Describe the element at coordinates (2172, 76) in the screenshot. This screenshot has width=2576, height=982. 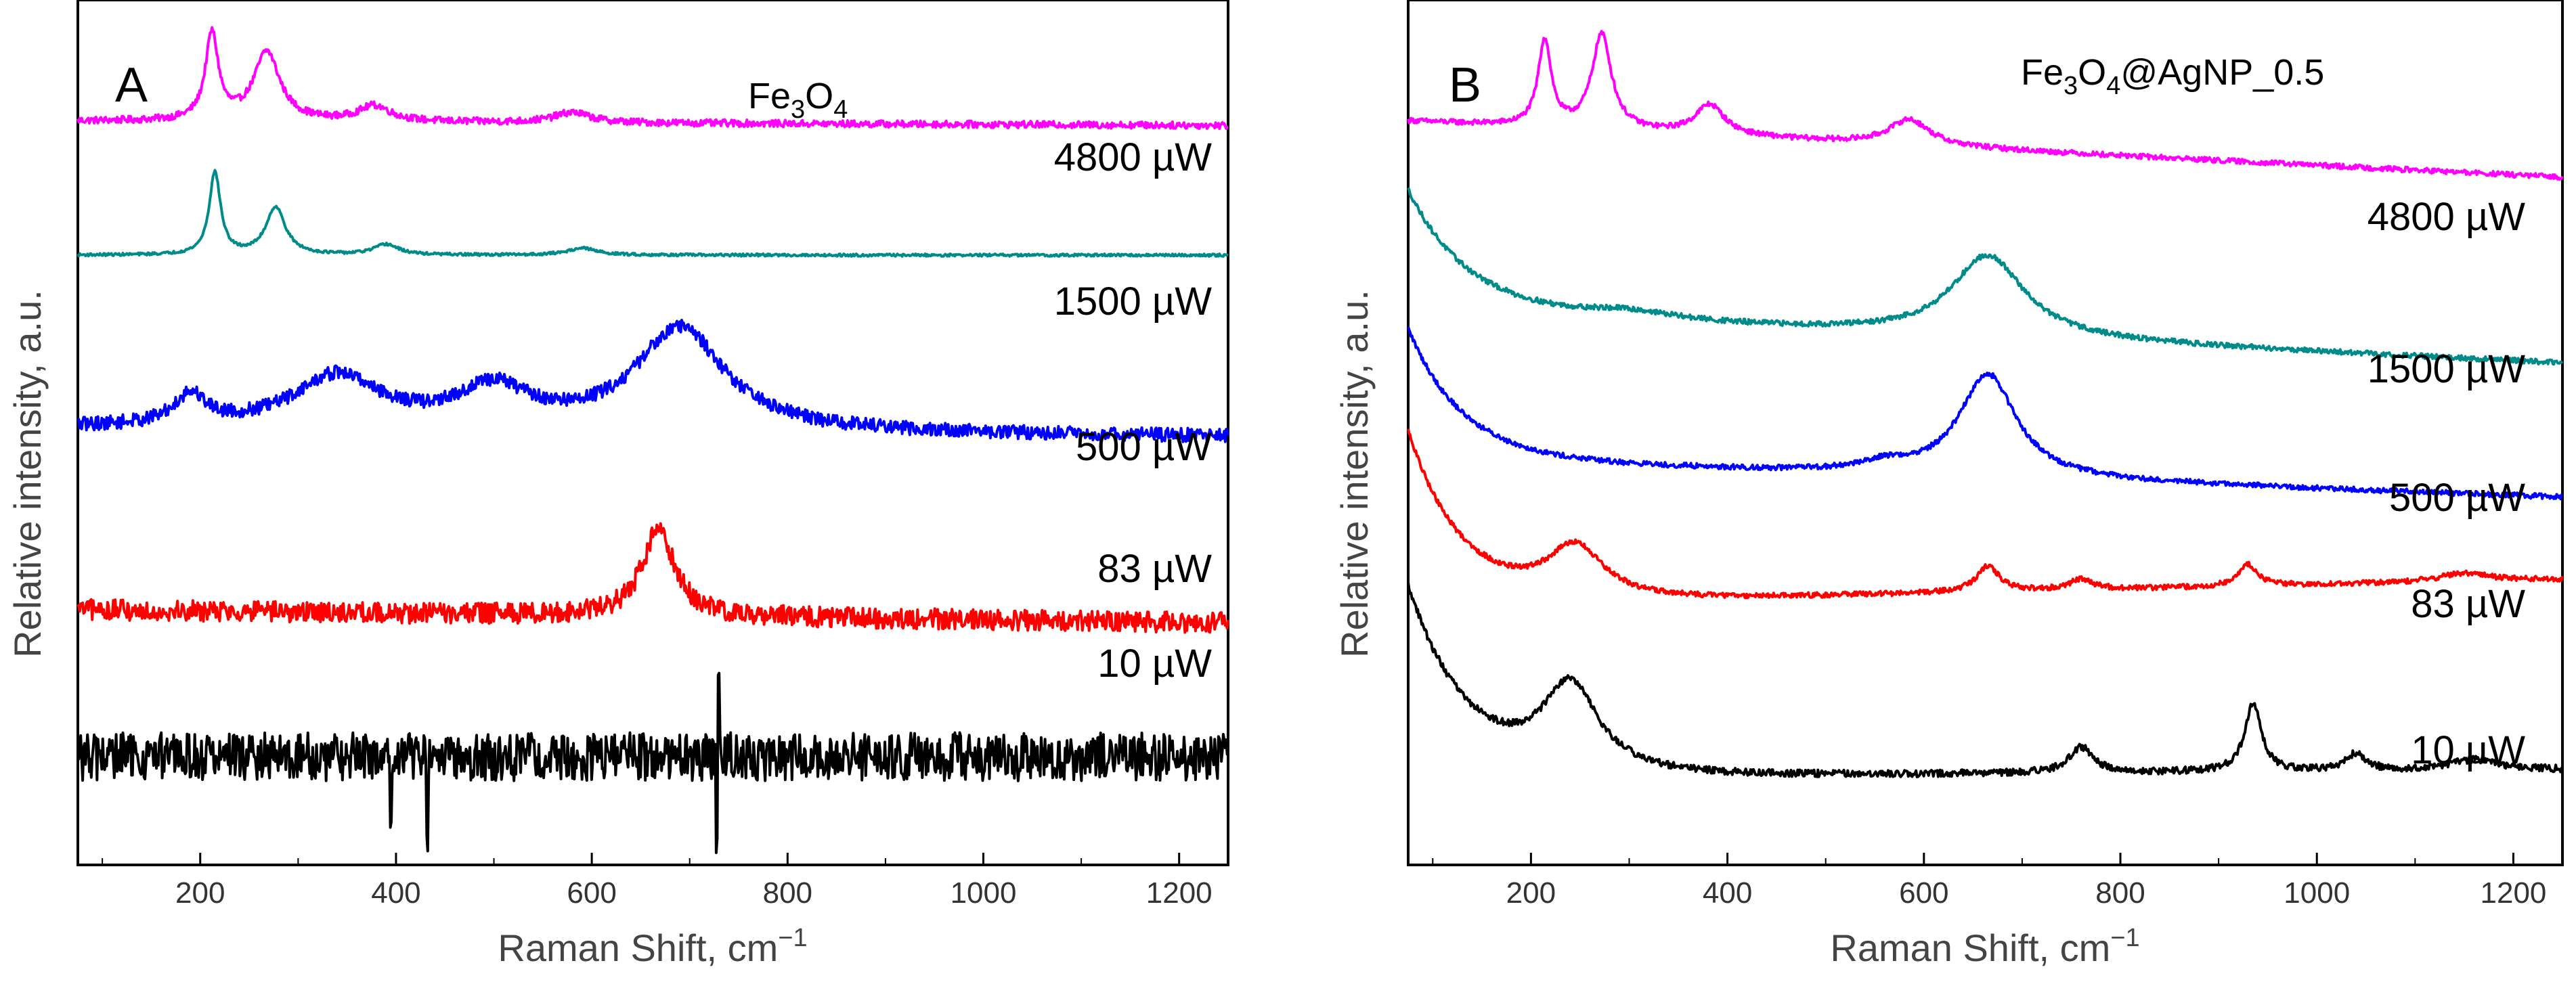
I see `panel-b-sample-label: Fe3O4@AgNP_0.5` at that location.